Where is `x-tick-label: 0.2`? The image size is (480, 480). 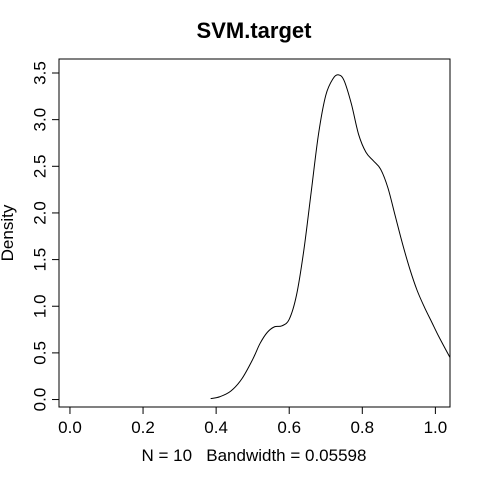
x-tick-label: 0.2 is located at coordinates (143, 427).